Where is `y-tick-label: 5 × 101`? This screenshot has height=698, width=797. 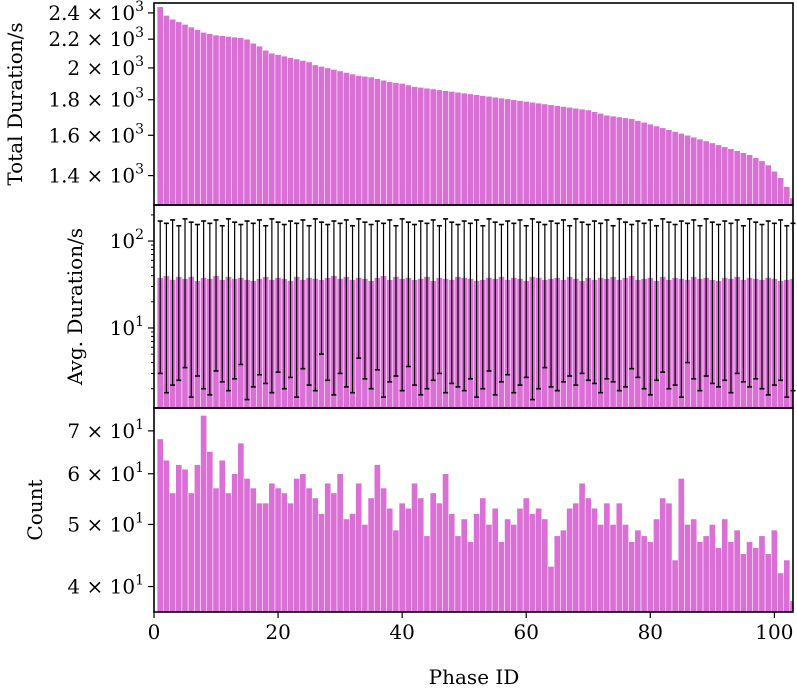 y-tick-label: 5 × 101 is located at coordinates (105, 523).